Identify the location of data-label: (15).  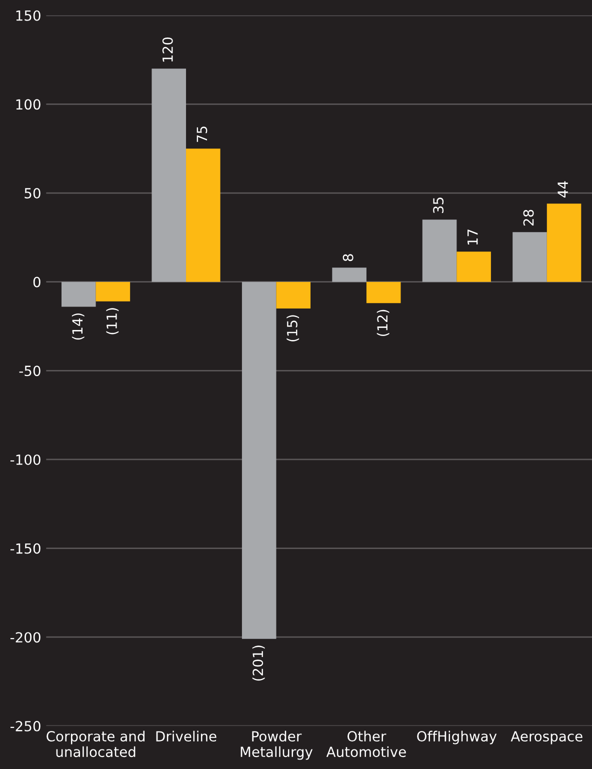
(293, 328).